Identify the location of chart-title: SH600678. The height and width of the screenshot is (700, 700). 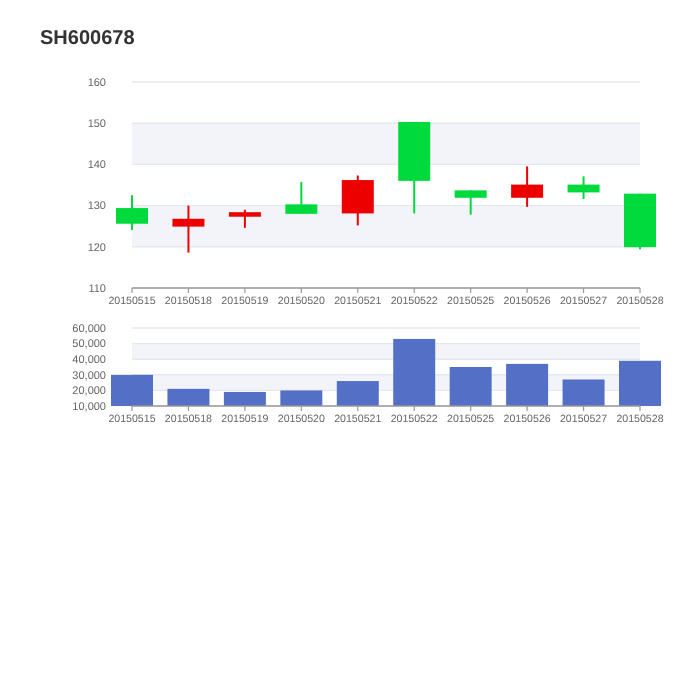
(88, 39).